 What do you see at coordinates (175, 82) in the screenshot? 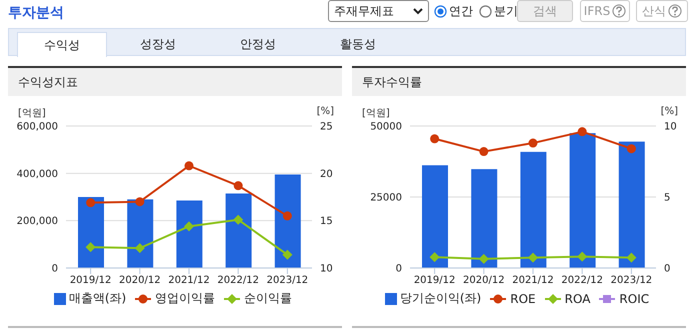
I see `chart-title: 수익성지표` at bounding box center [175, 82].